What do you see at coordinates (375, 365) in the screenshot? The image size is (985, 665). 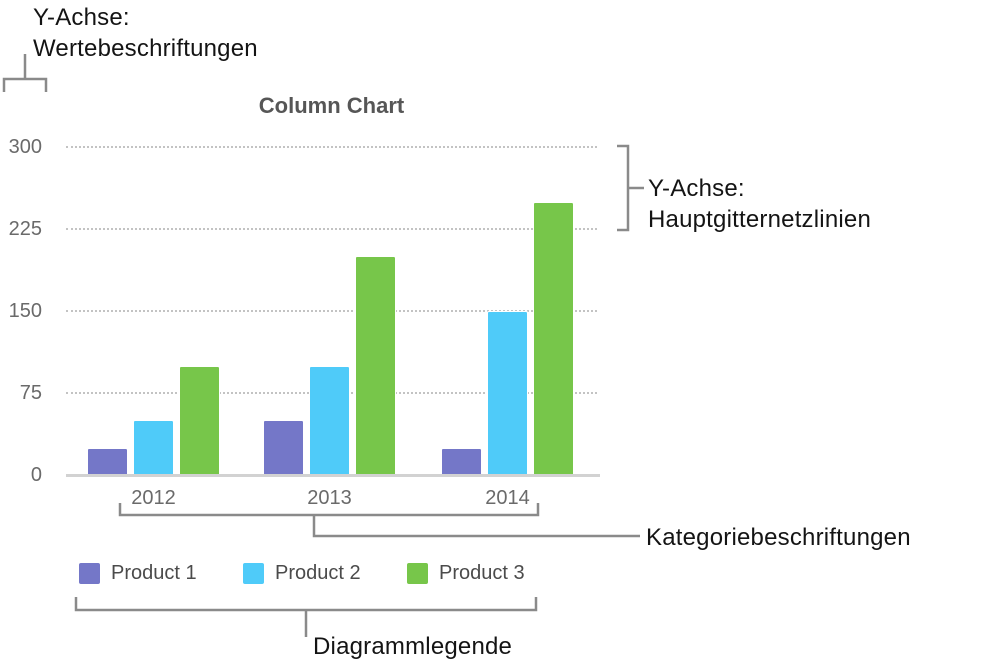 I see `bar-product-3-2013` at bounding box center [375, 365].